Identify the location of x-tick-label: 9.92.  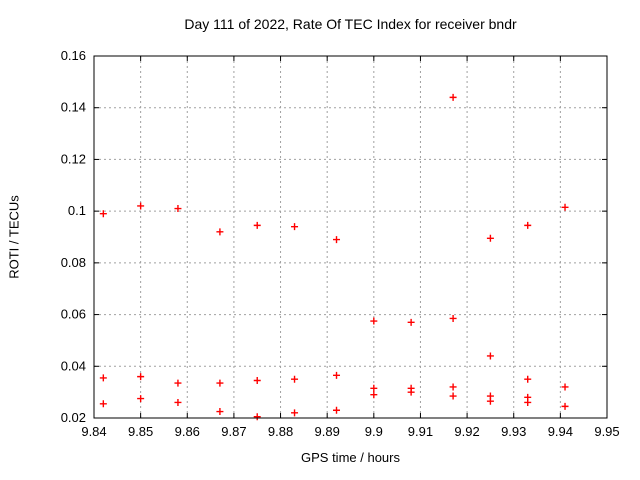
(466, 431).